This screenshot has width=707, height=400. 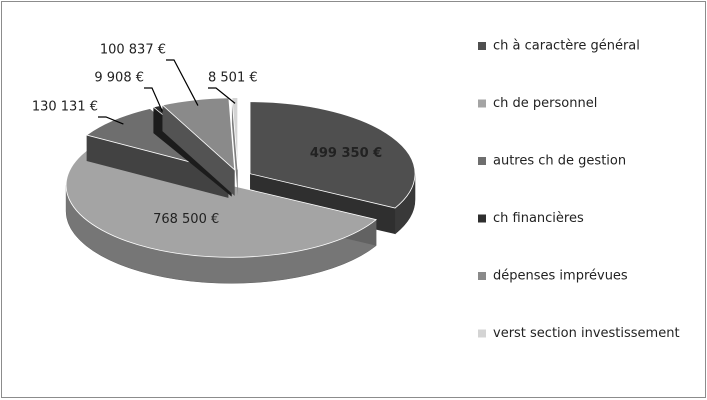 What do you see at coordinates (119, 78) in the screenshot?
I see `data-label: 9 908 €` at bounding box center [119, 78].